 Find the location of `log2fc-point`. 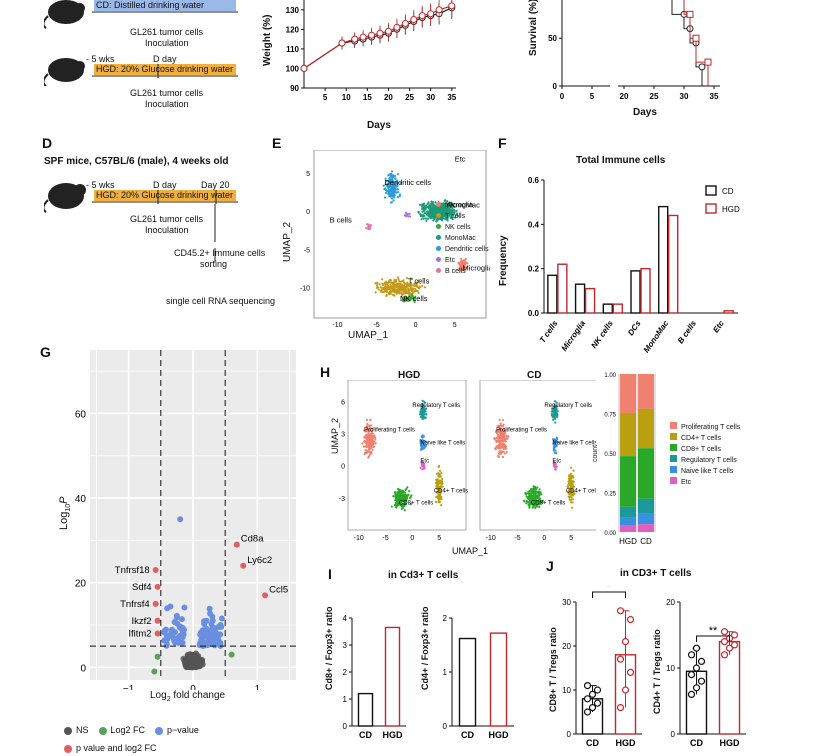

log2fc-point is located at coordinates (231, 654).